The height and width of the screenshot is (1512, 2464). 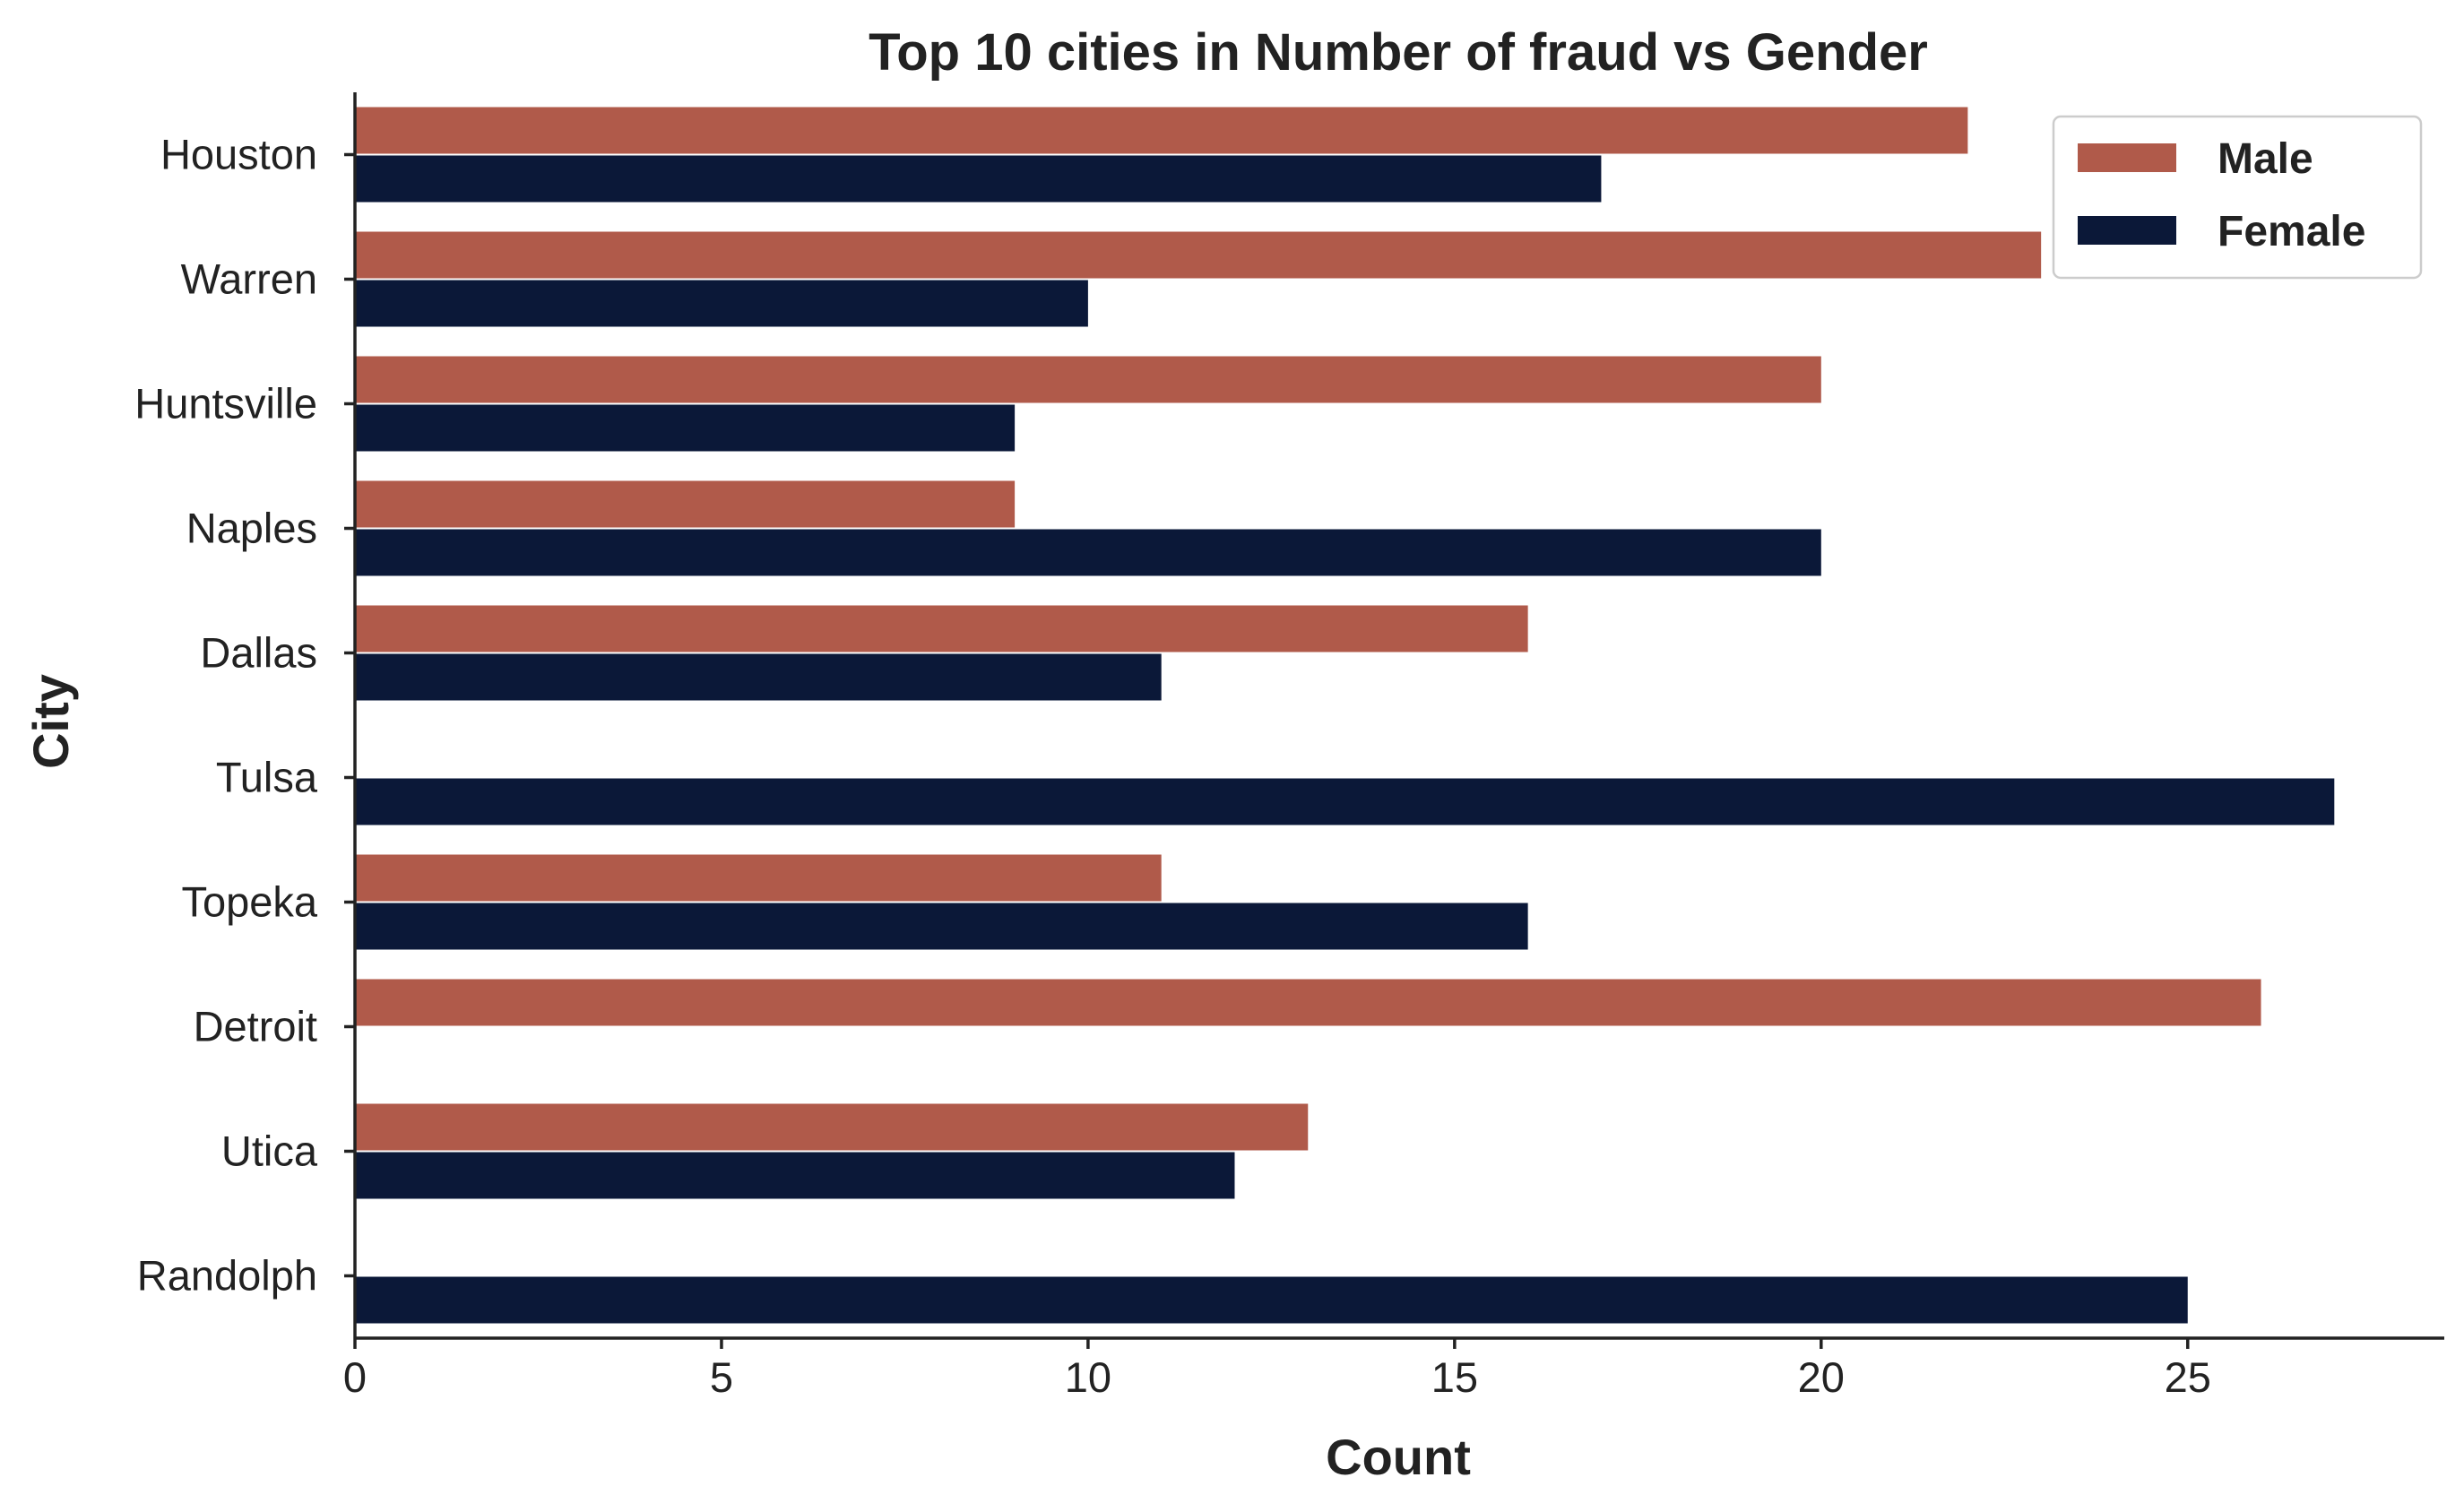 What do you see at coordinates (251, 528) in the screenshot?
I see `y-tick-label: Naples` at bounding box center [251, 528].